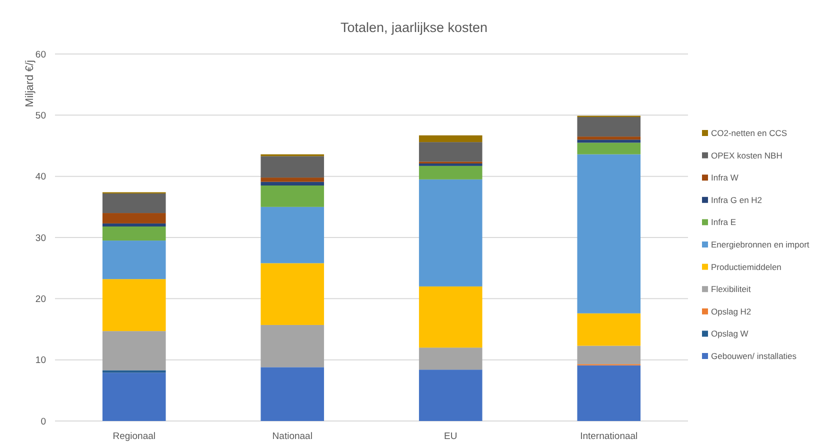 This screenshot has width=815, height=448. Describe the element at coordinates (40, 116) in the screenshot. I see `y-tick-label: 50` at that location.